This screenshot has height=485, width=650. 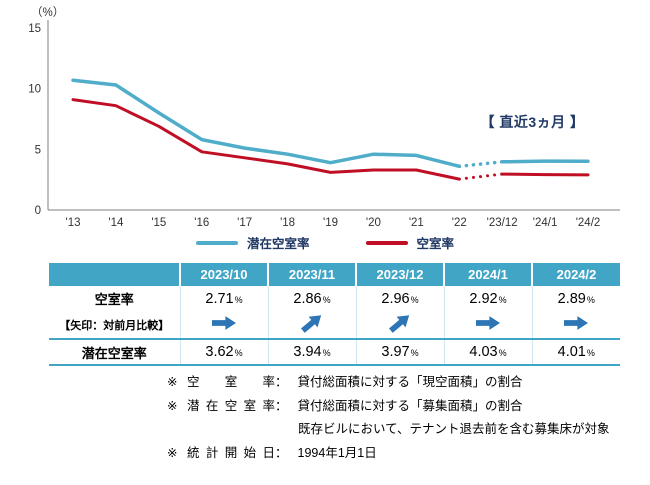 What do you see at coordinates (34, 29) in the screenshot?
I see `y-tick-label: 15` at bounding box center [34, 29].